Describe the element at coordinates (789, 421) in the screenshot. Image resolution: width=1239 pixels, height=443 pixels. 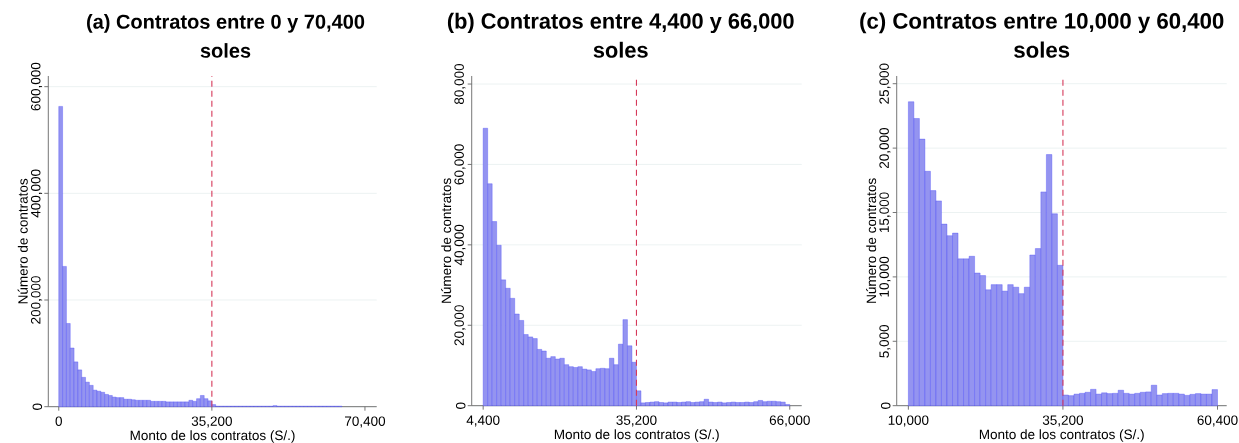
I see `x-tick-label: 66,000` at that location.